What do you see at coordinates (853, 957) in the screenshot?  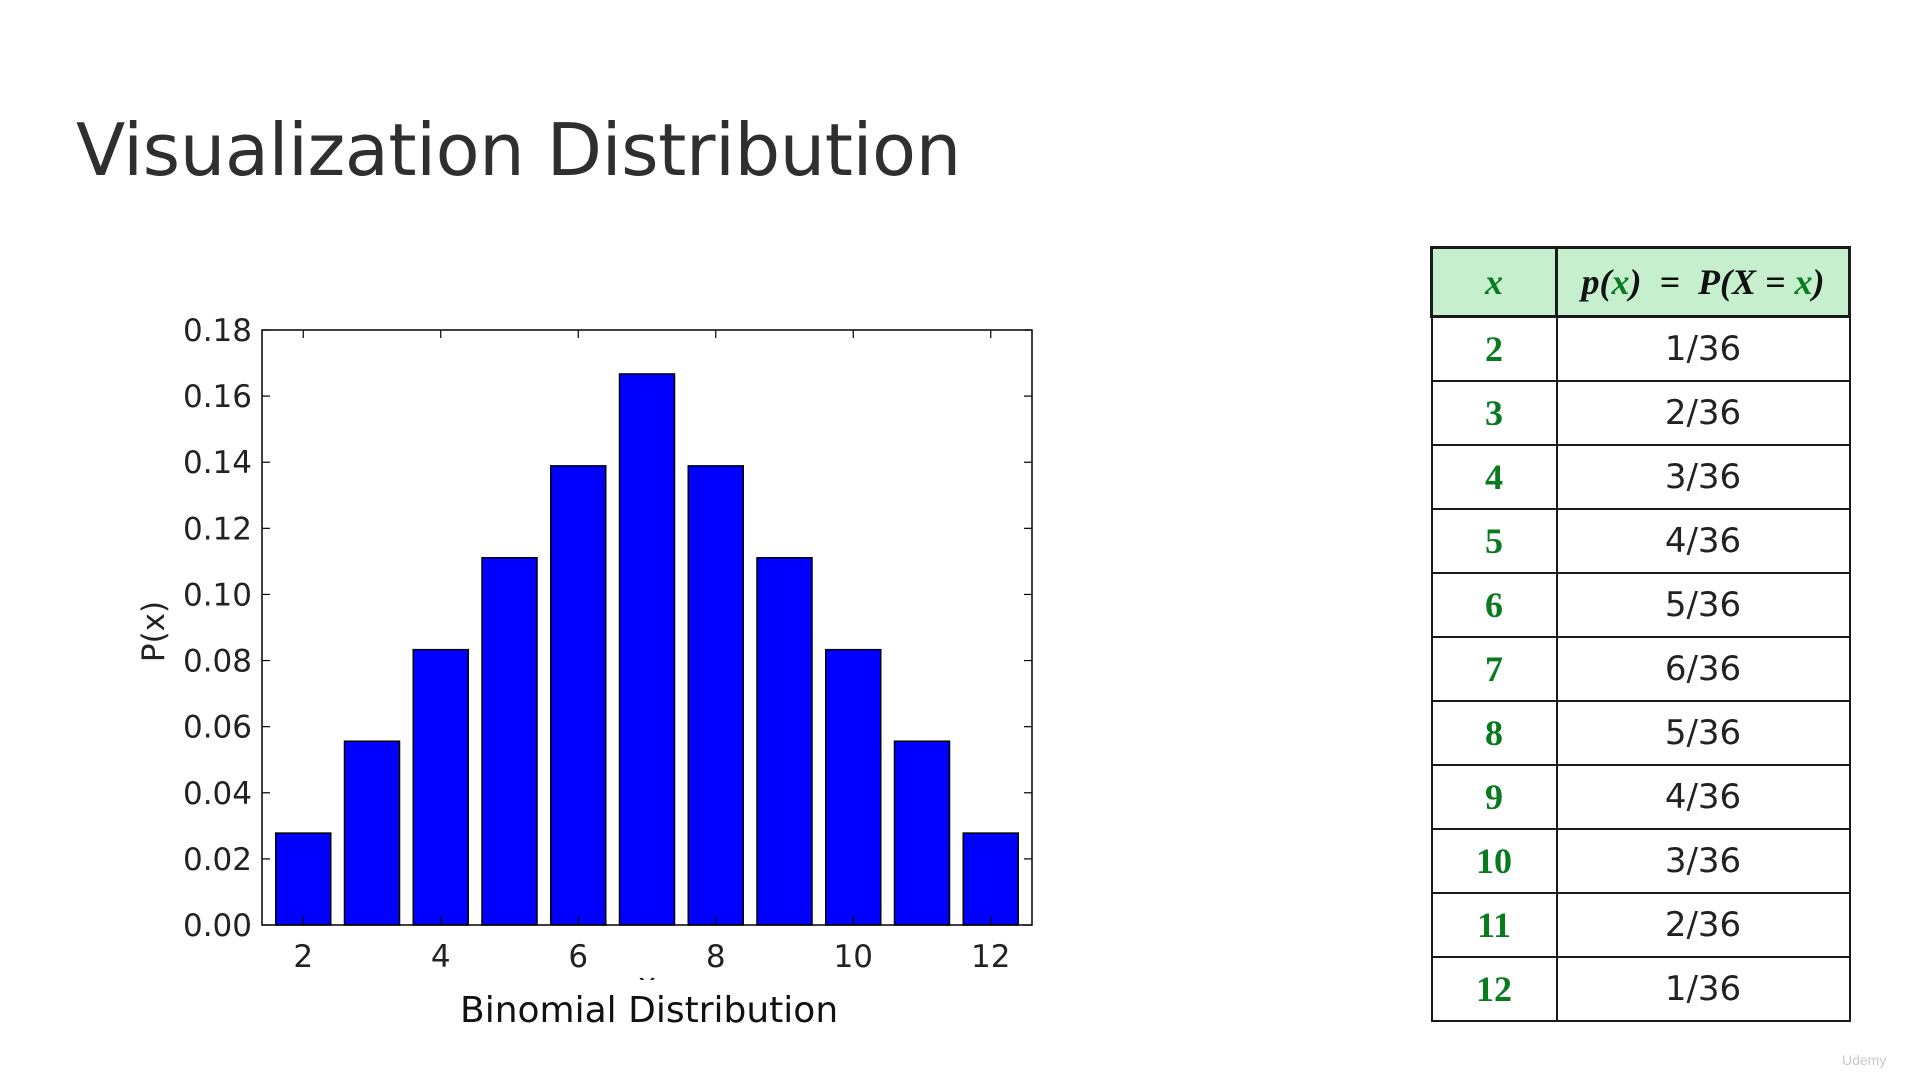 I see `x-tick-label: 10` at bounding box center [853, 957].